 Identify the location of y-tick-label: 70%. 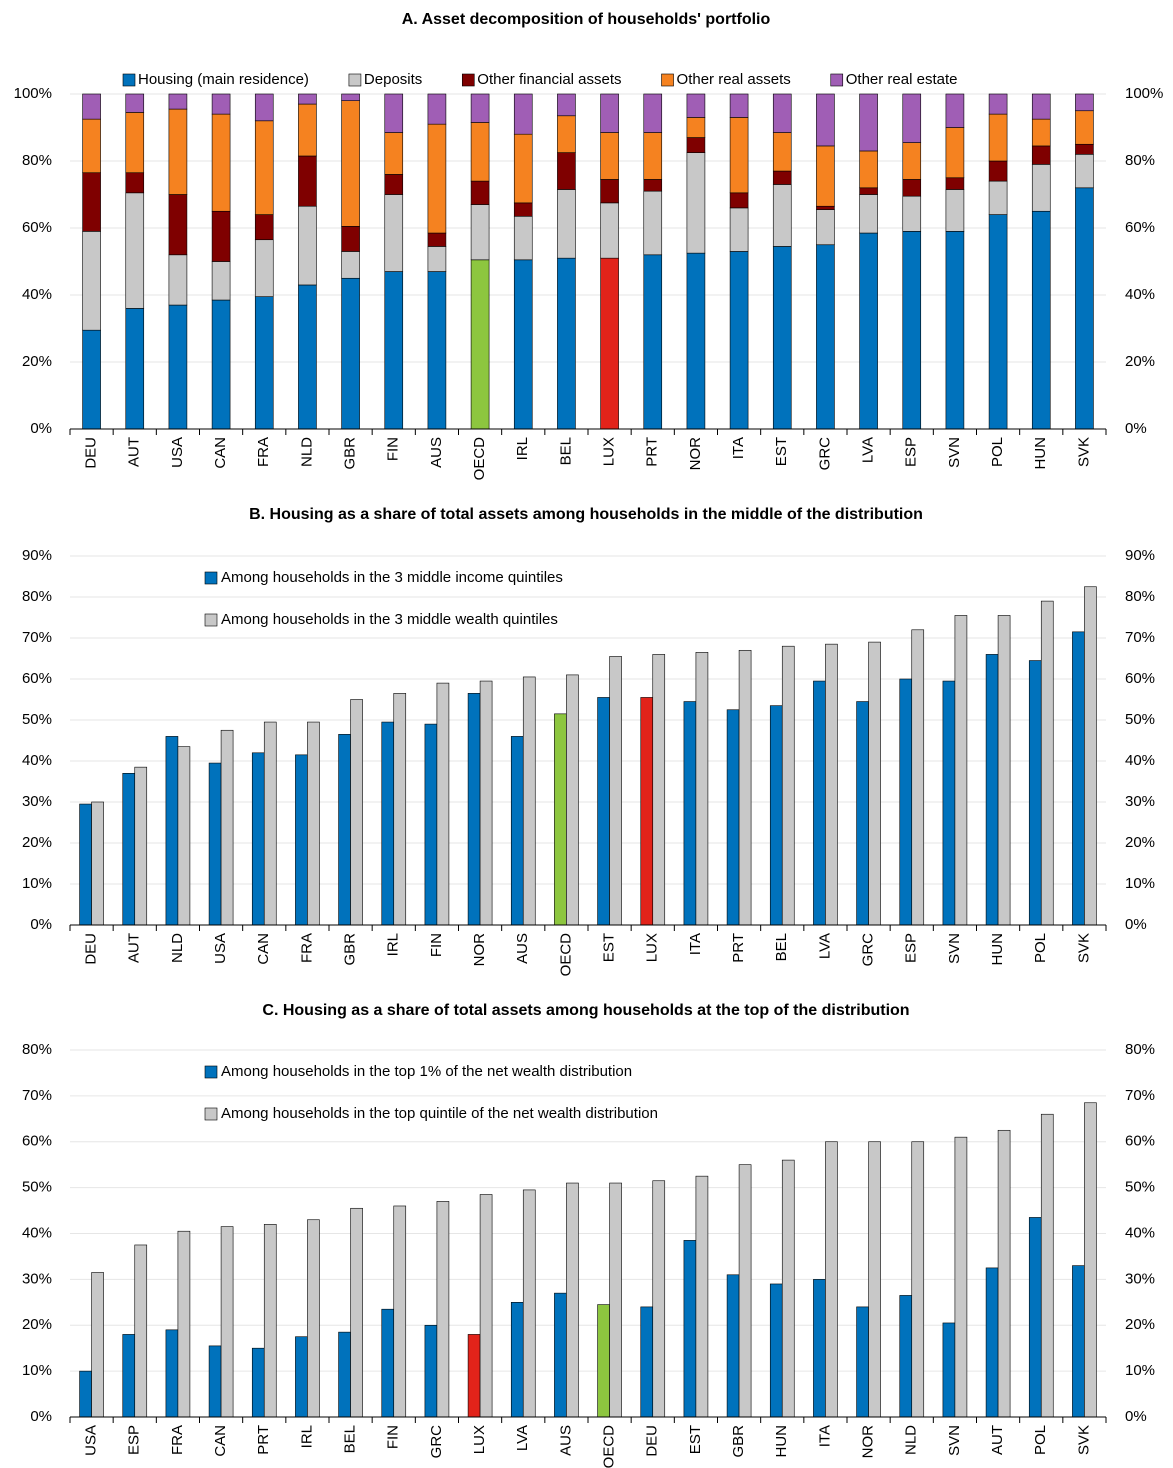
(37, 1095).